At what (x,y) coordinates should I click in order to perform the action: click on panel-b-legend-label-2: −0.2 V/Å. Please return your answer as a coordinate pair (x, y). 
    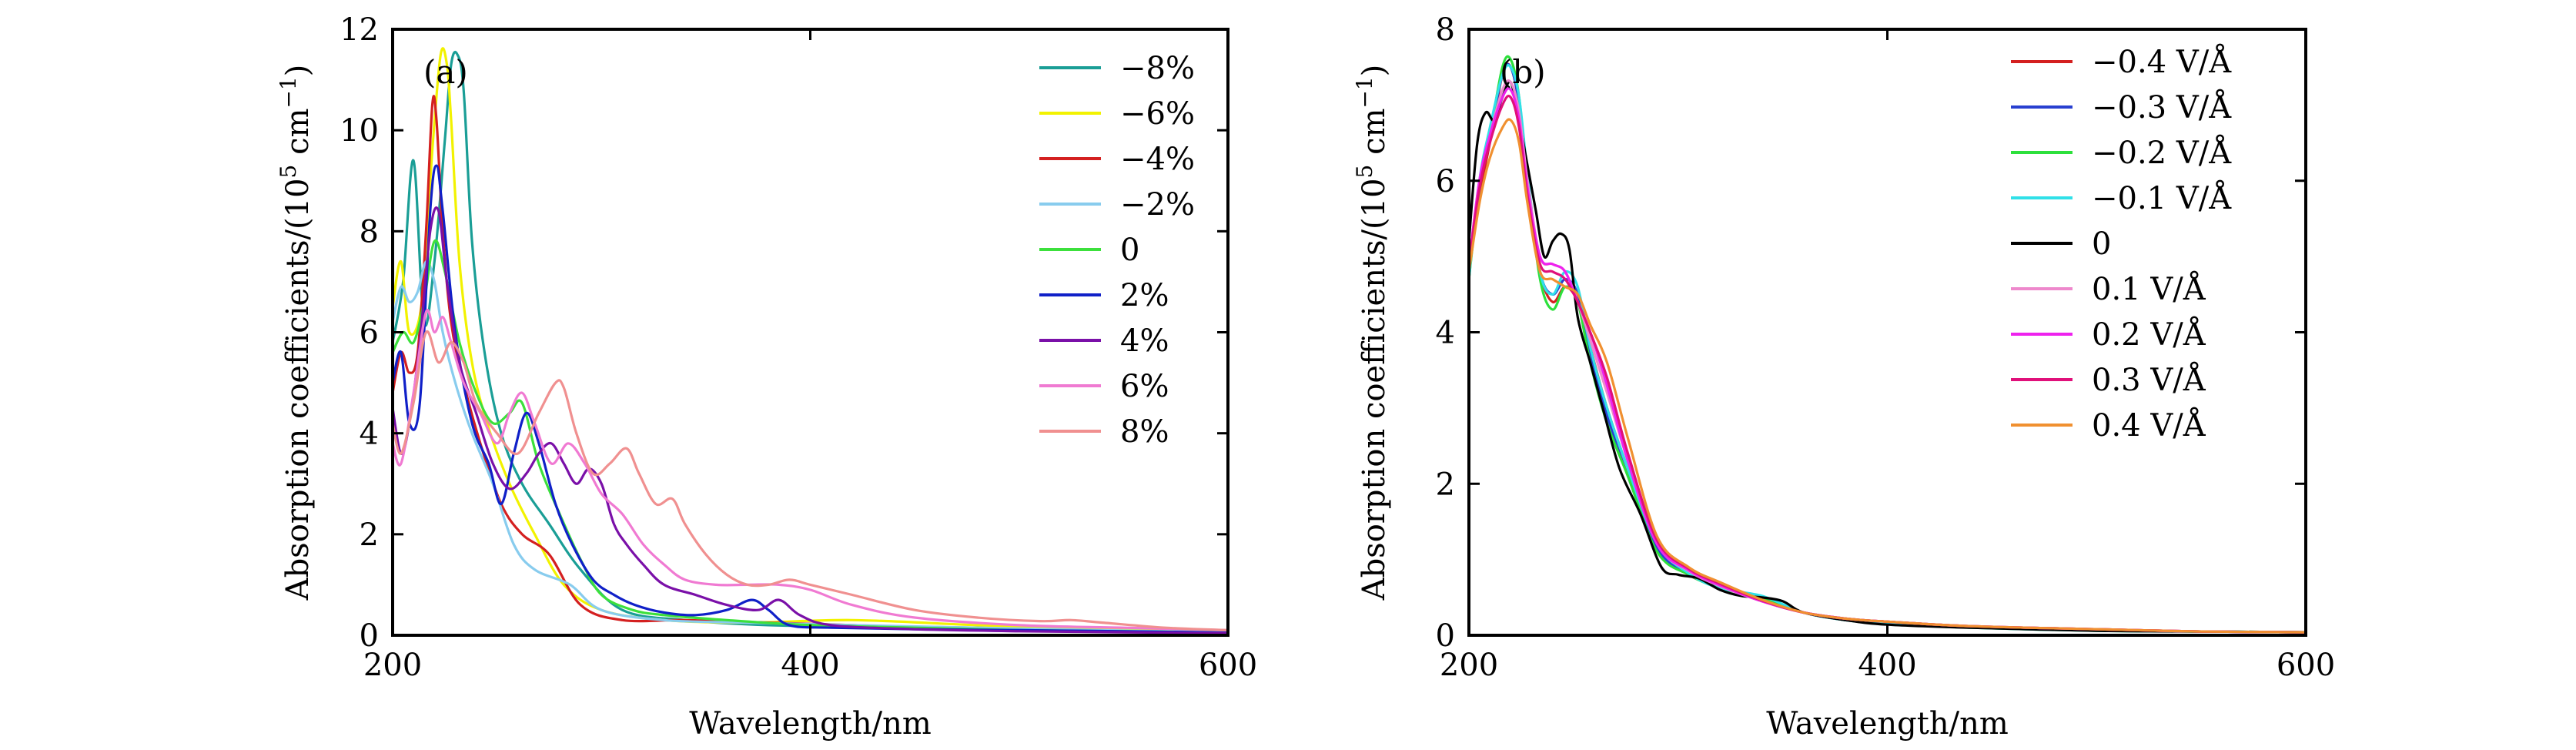
    Looking at the image, I should click on (2162, 153).